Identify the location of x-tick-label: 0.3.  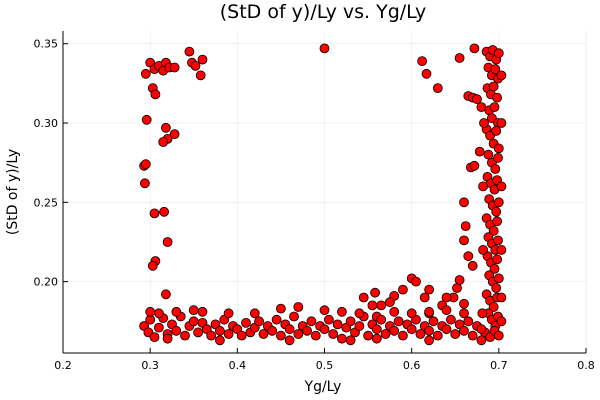
(150, 365).